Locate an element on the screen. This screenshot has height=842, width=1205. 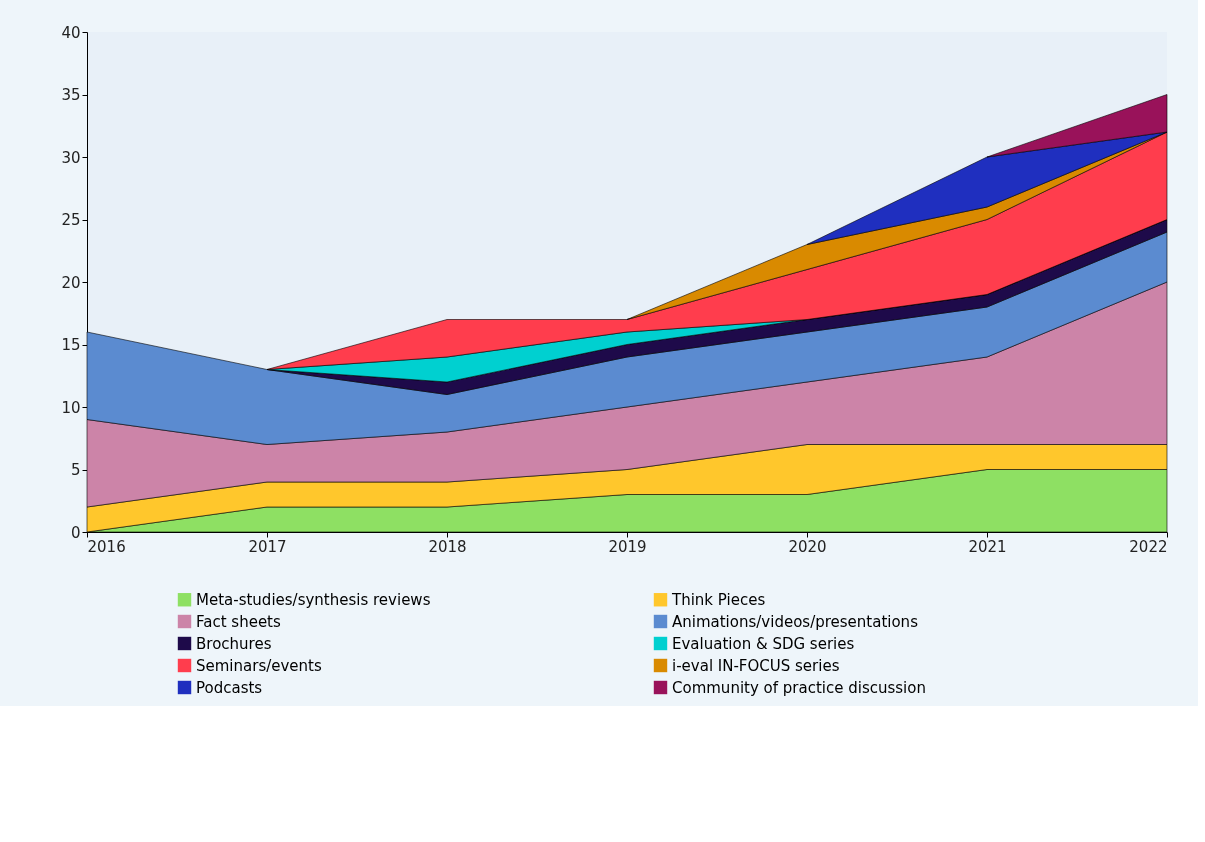
y-tick-label: 35 is located at coordinates (71, 95).